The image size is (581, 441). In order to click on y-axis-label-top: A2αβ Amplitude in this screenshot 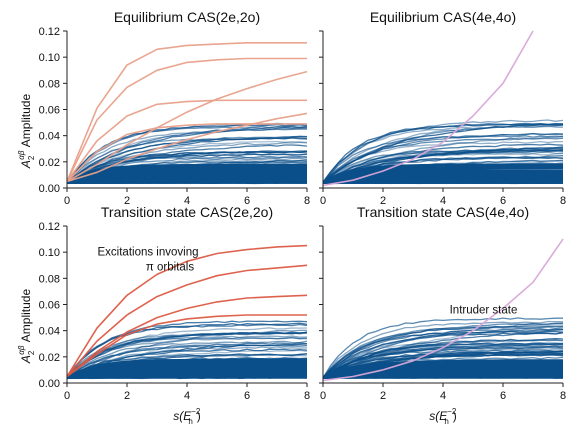, I will do `click(26, 132)`.